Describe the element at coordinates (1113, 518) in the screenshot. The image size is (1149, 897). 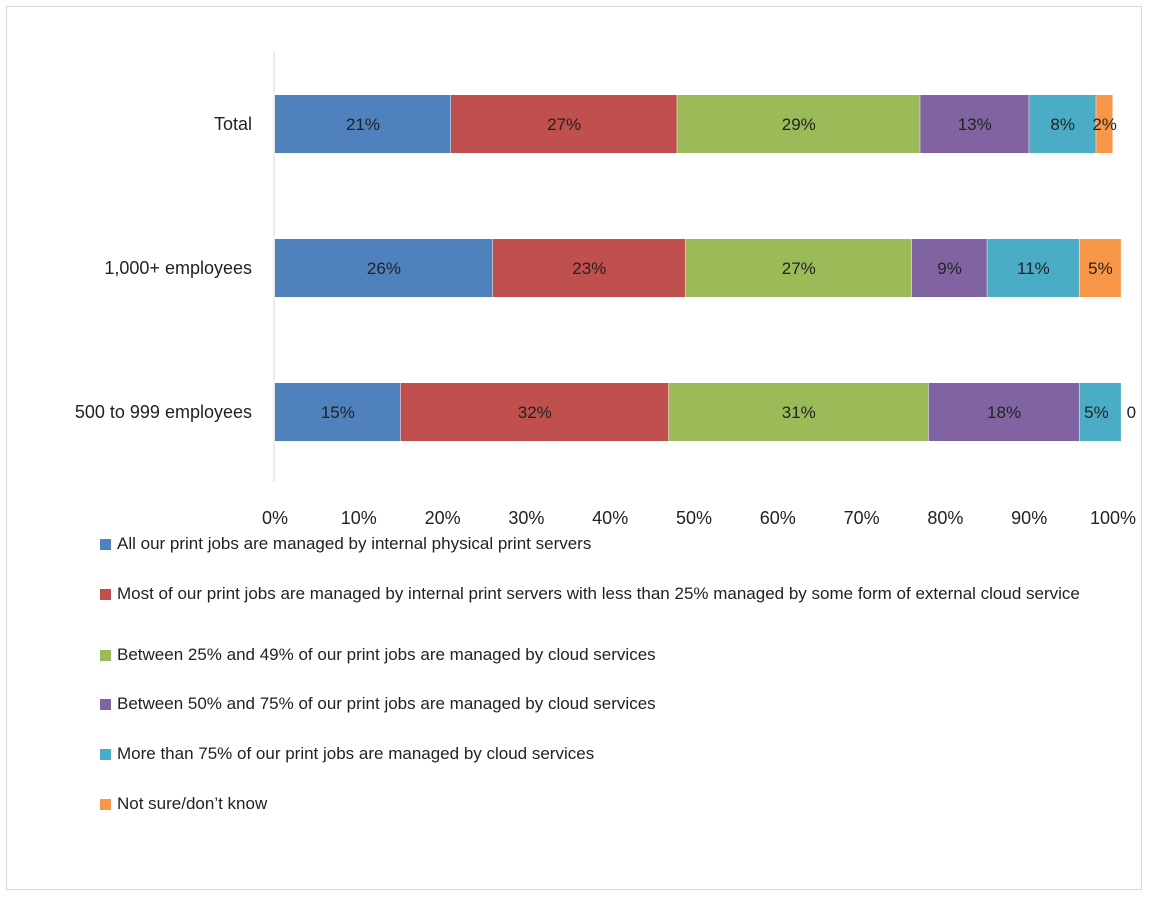
I see `x-tick-label: 100%` at that location.